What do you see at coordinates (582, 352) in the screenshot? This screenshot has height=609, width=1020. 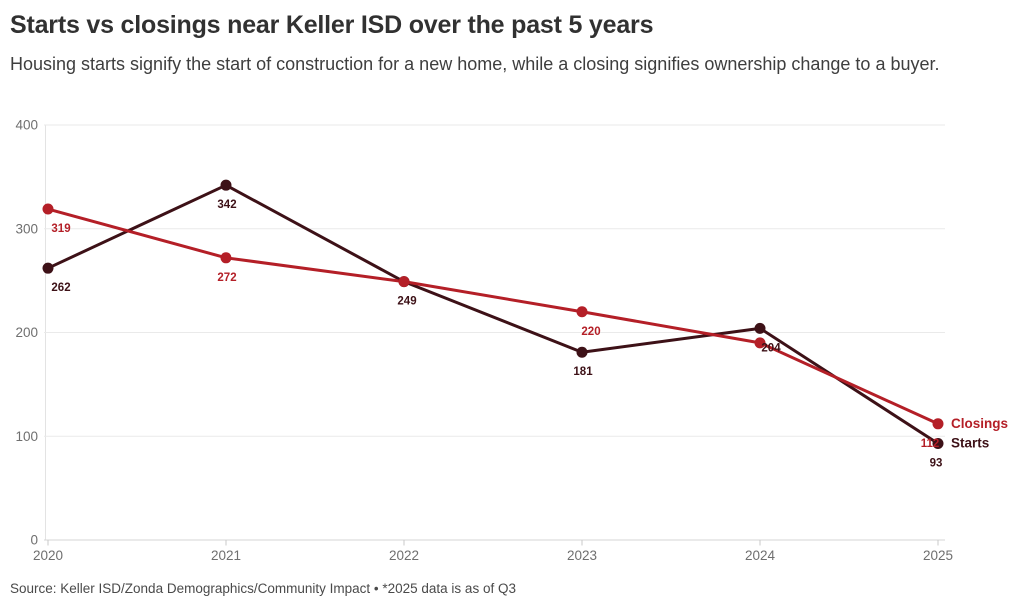 I see `data-point-starts-2023` at bounding box center [582, 352].